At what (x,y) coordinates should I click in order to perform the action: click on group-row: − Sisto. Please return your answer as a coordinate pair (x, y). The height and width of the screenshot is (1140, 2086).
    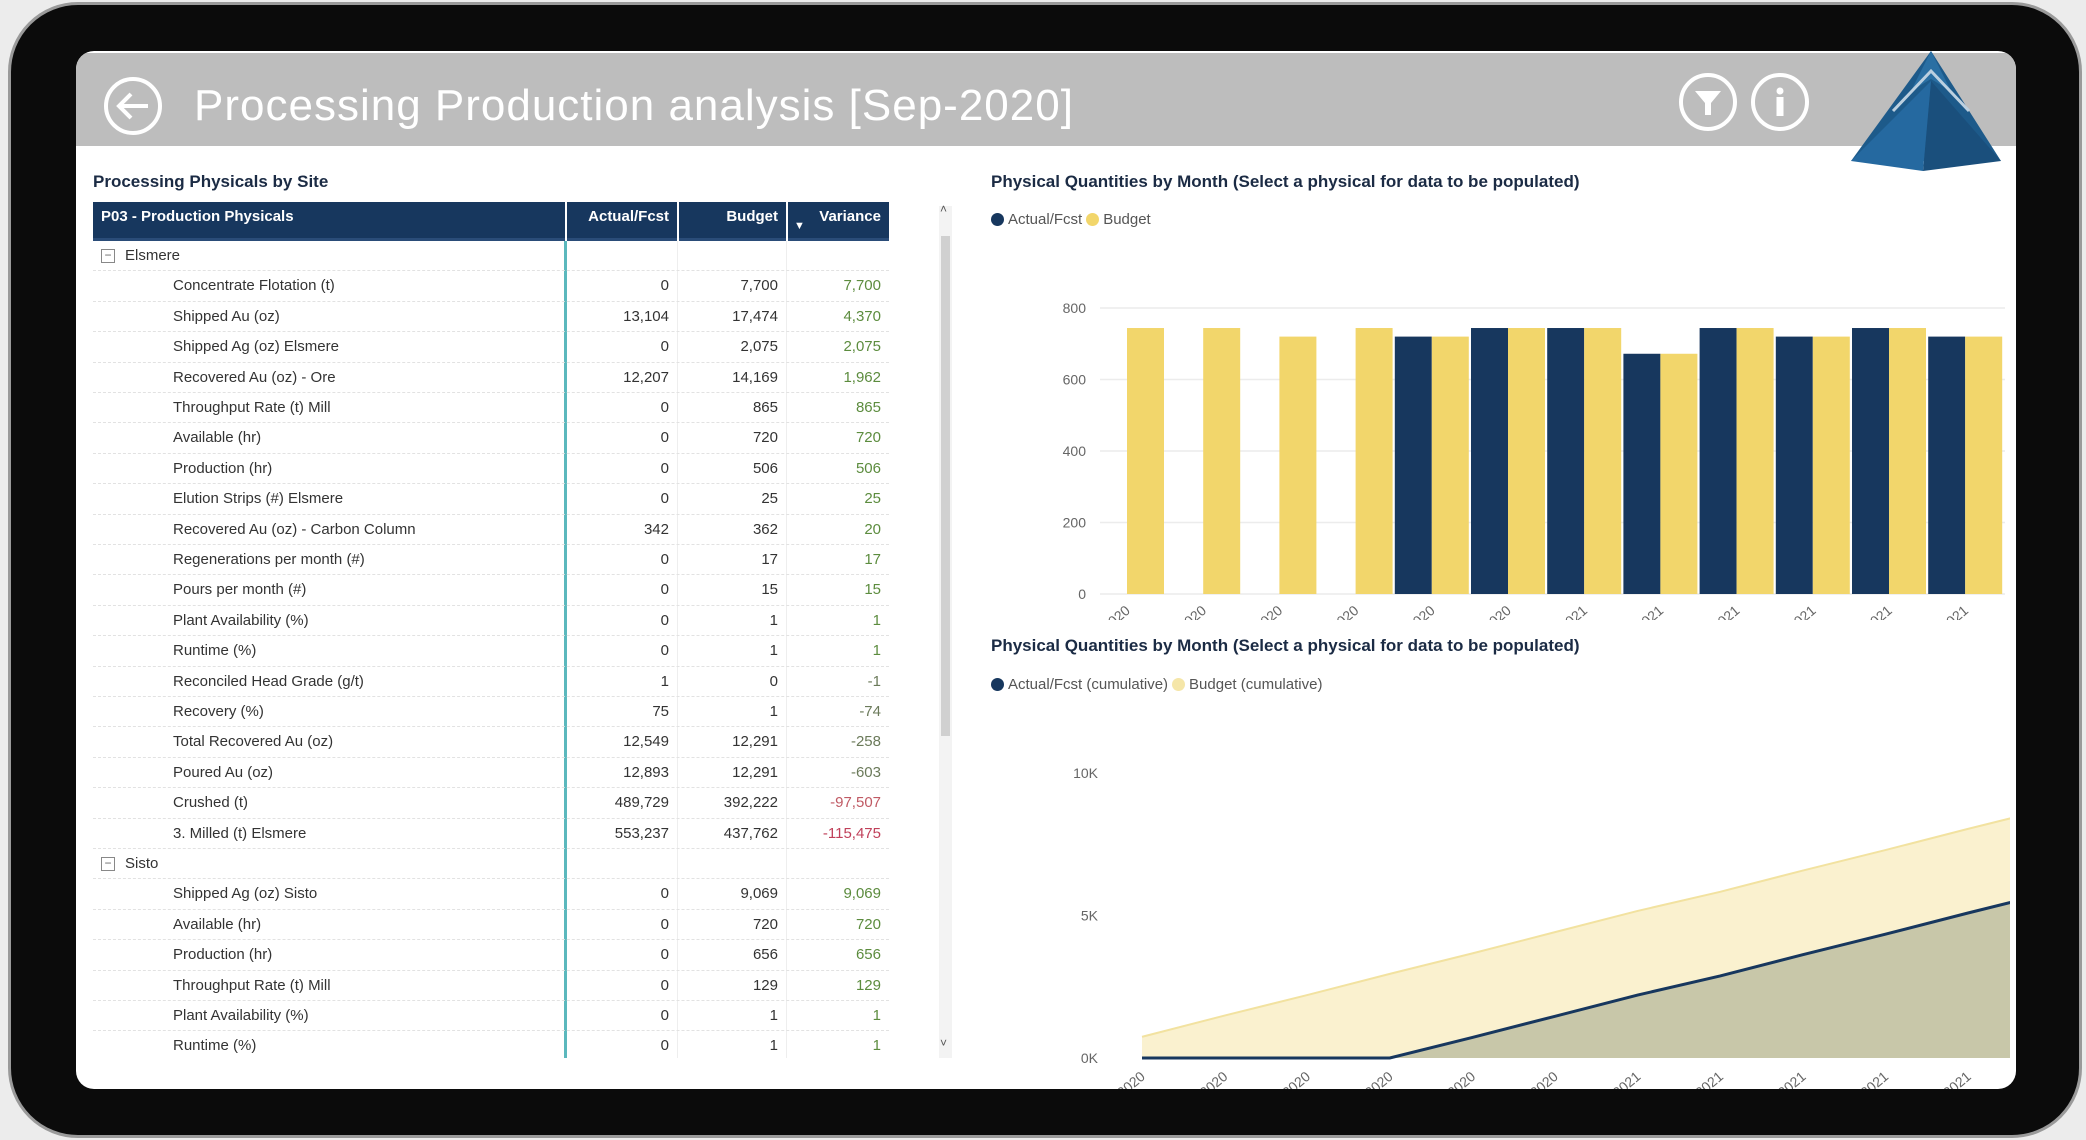
    Looking at the image, I should click on (491, 864).